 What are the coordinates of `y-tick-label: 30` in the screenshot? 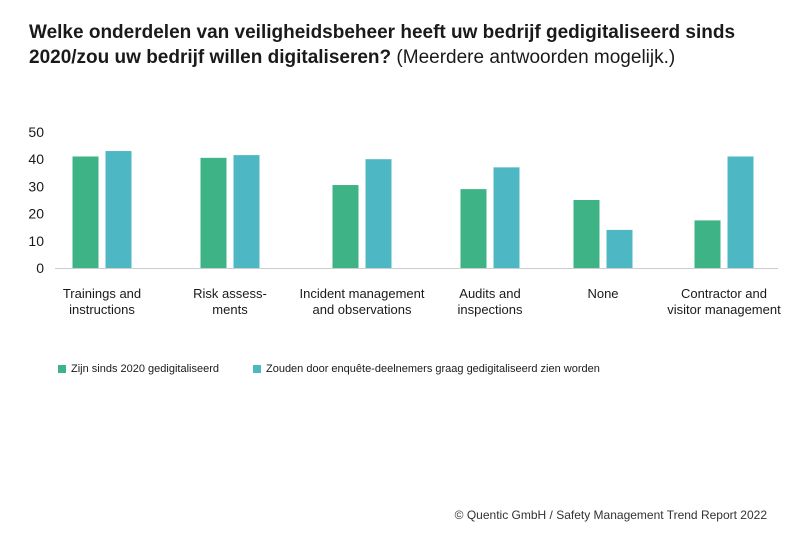 It's located at (36, 186).